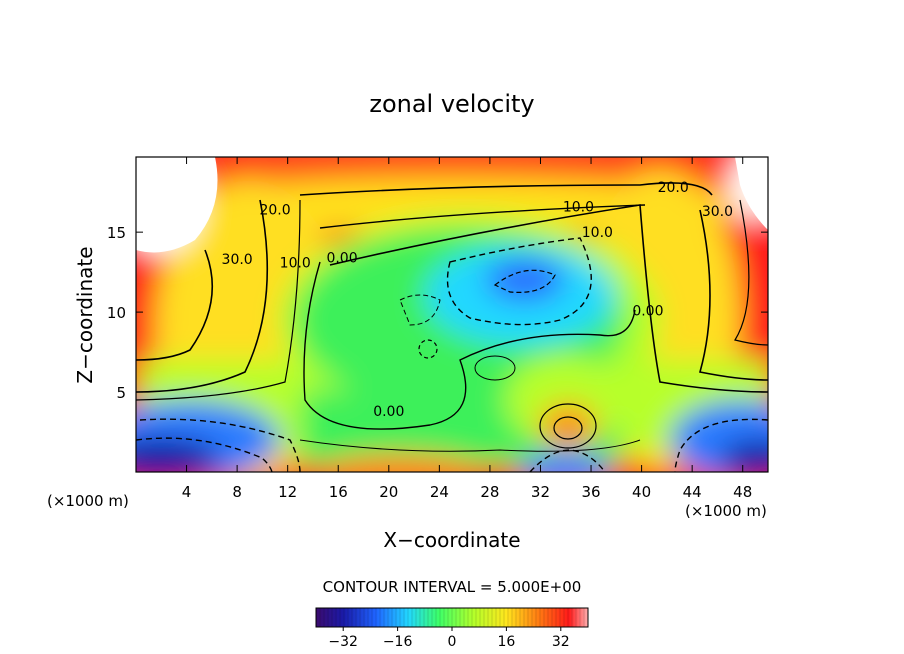 The height and width of the screenshot is (654, 904). Describe the element at coordinates (388, 492) in the screenshot. I see `x-tick-label: 20` at that location.